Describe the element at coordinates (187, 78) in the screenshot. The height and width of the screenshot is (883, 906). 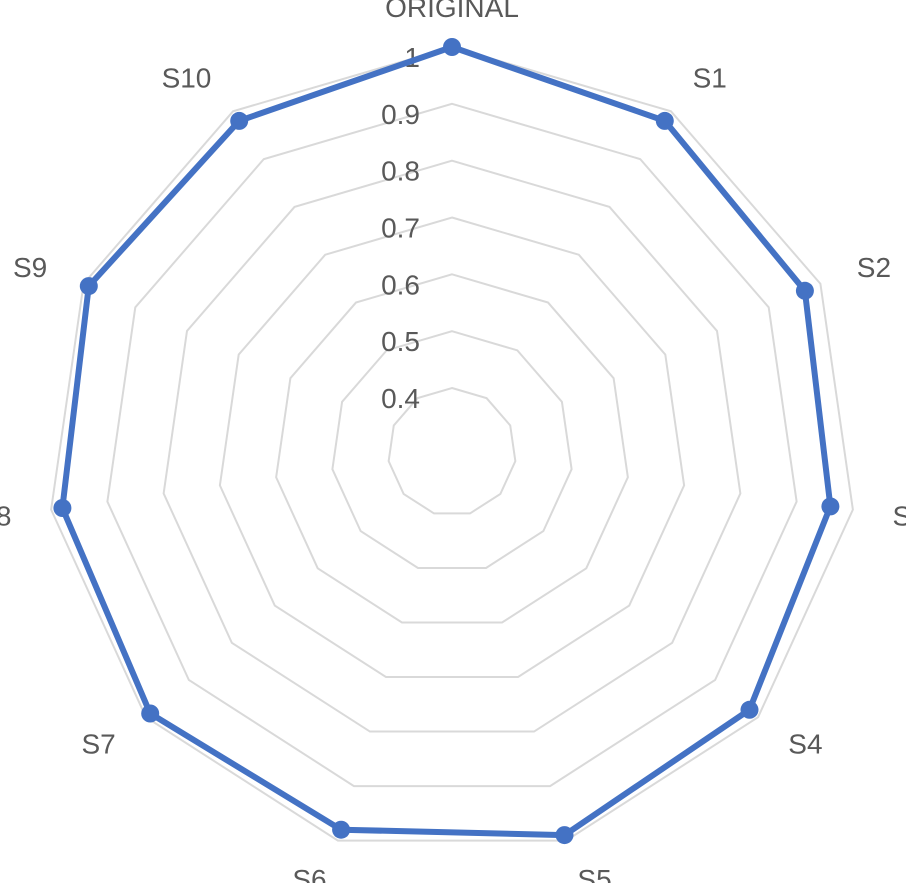
I see `category-label-s10: S10` at that location.